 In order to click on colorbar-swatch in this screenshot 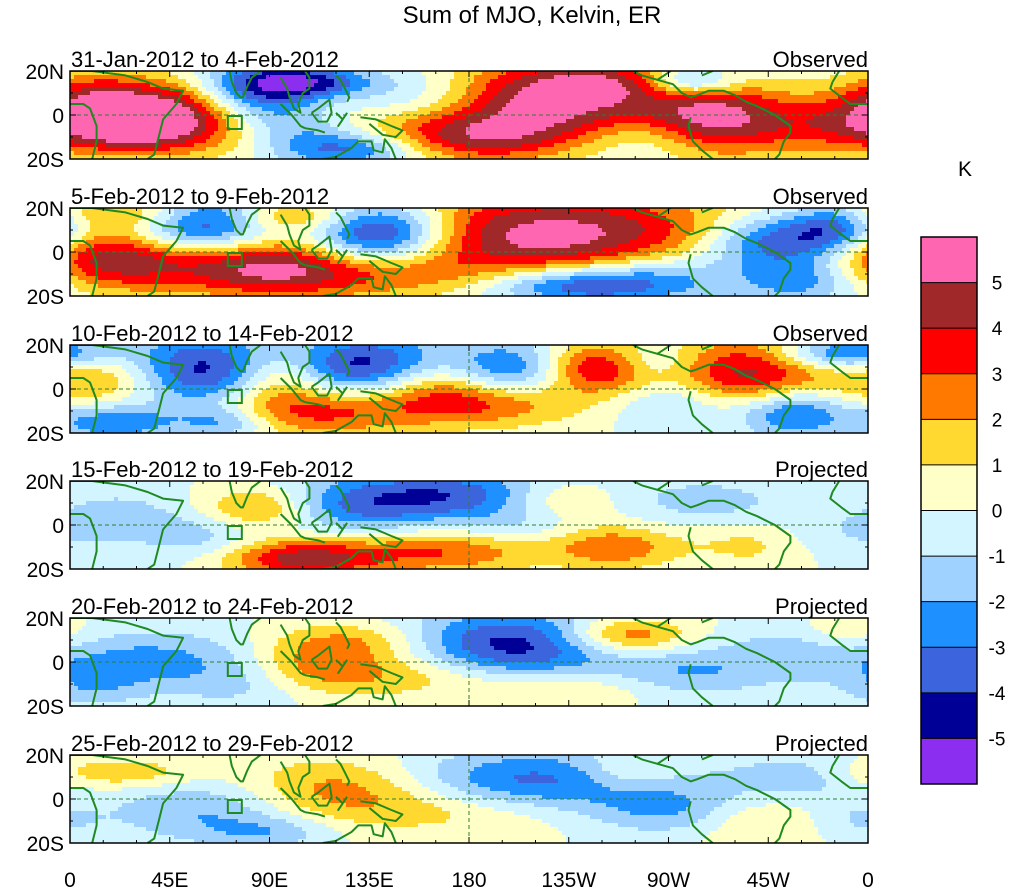, I will do `click(949, 260)`.